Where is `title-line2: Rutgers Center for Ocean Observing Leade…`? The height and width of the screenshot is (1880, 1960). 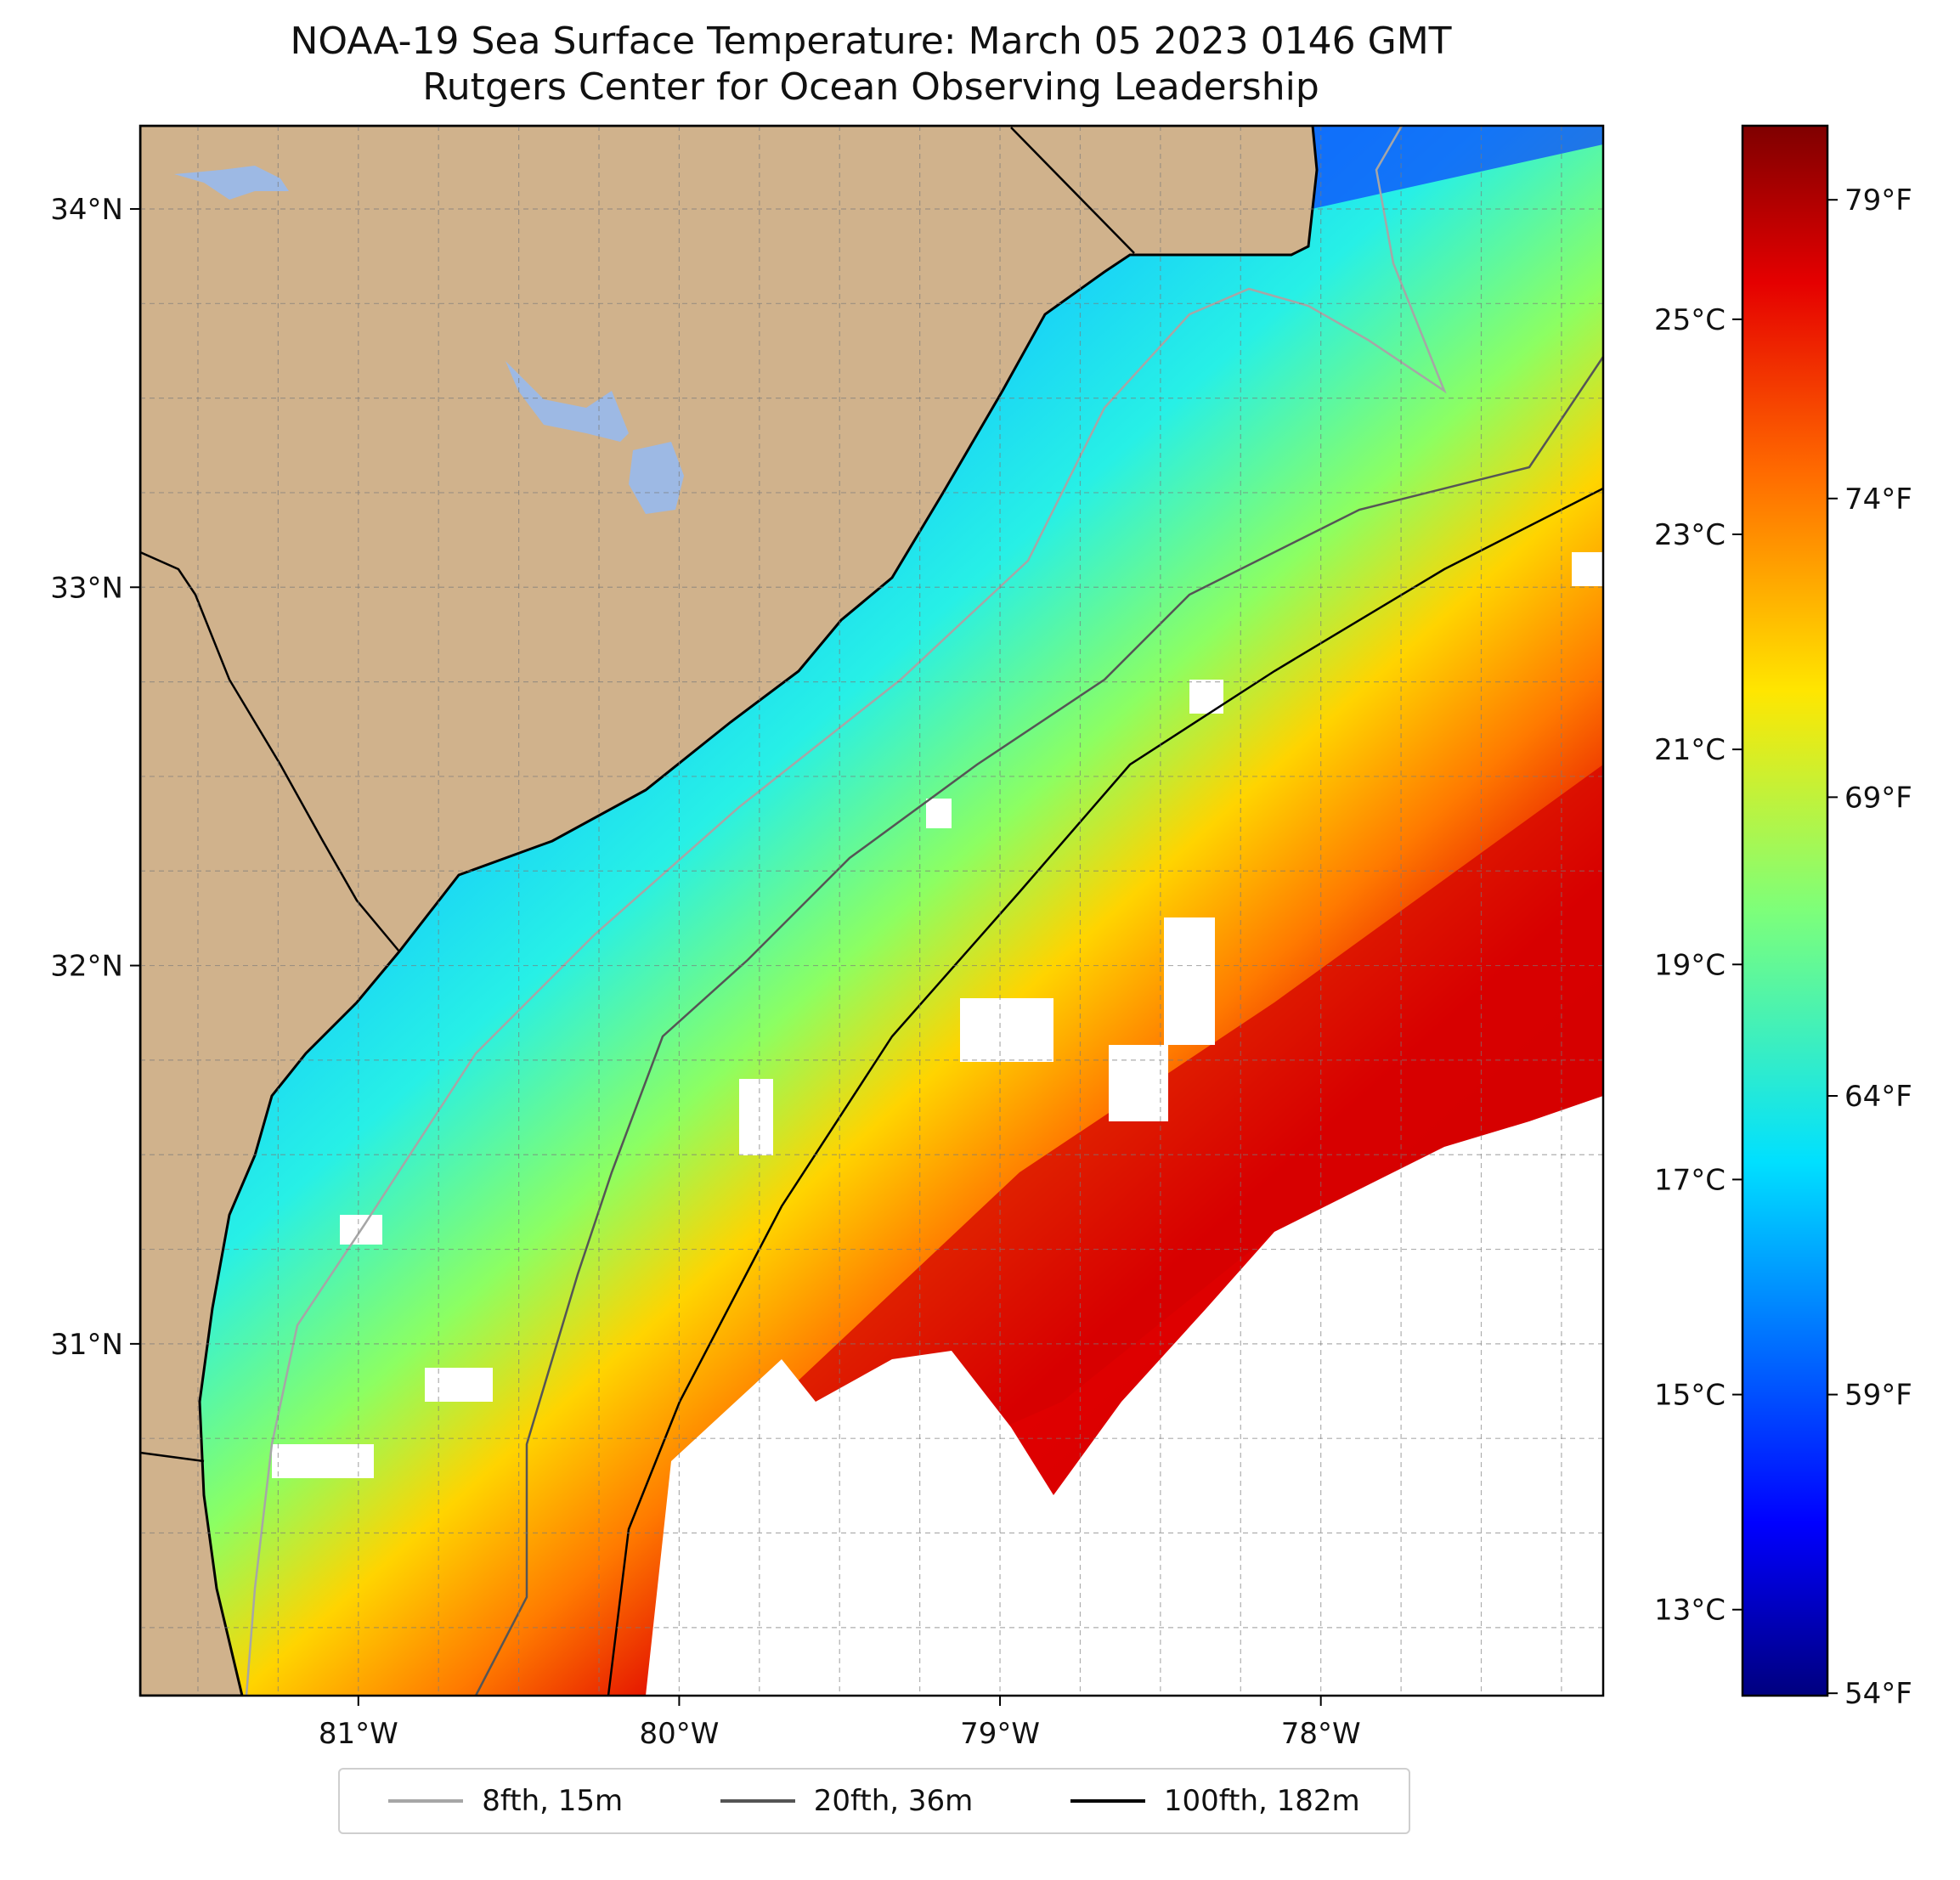 title-line2: Rutgers Center for Ocean Observing Leade… is located at coordinates (871, 87).